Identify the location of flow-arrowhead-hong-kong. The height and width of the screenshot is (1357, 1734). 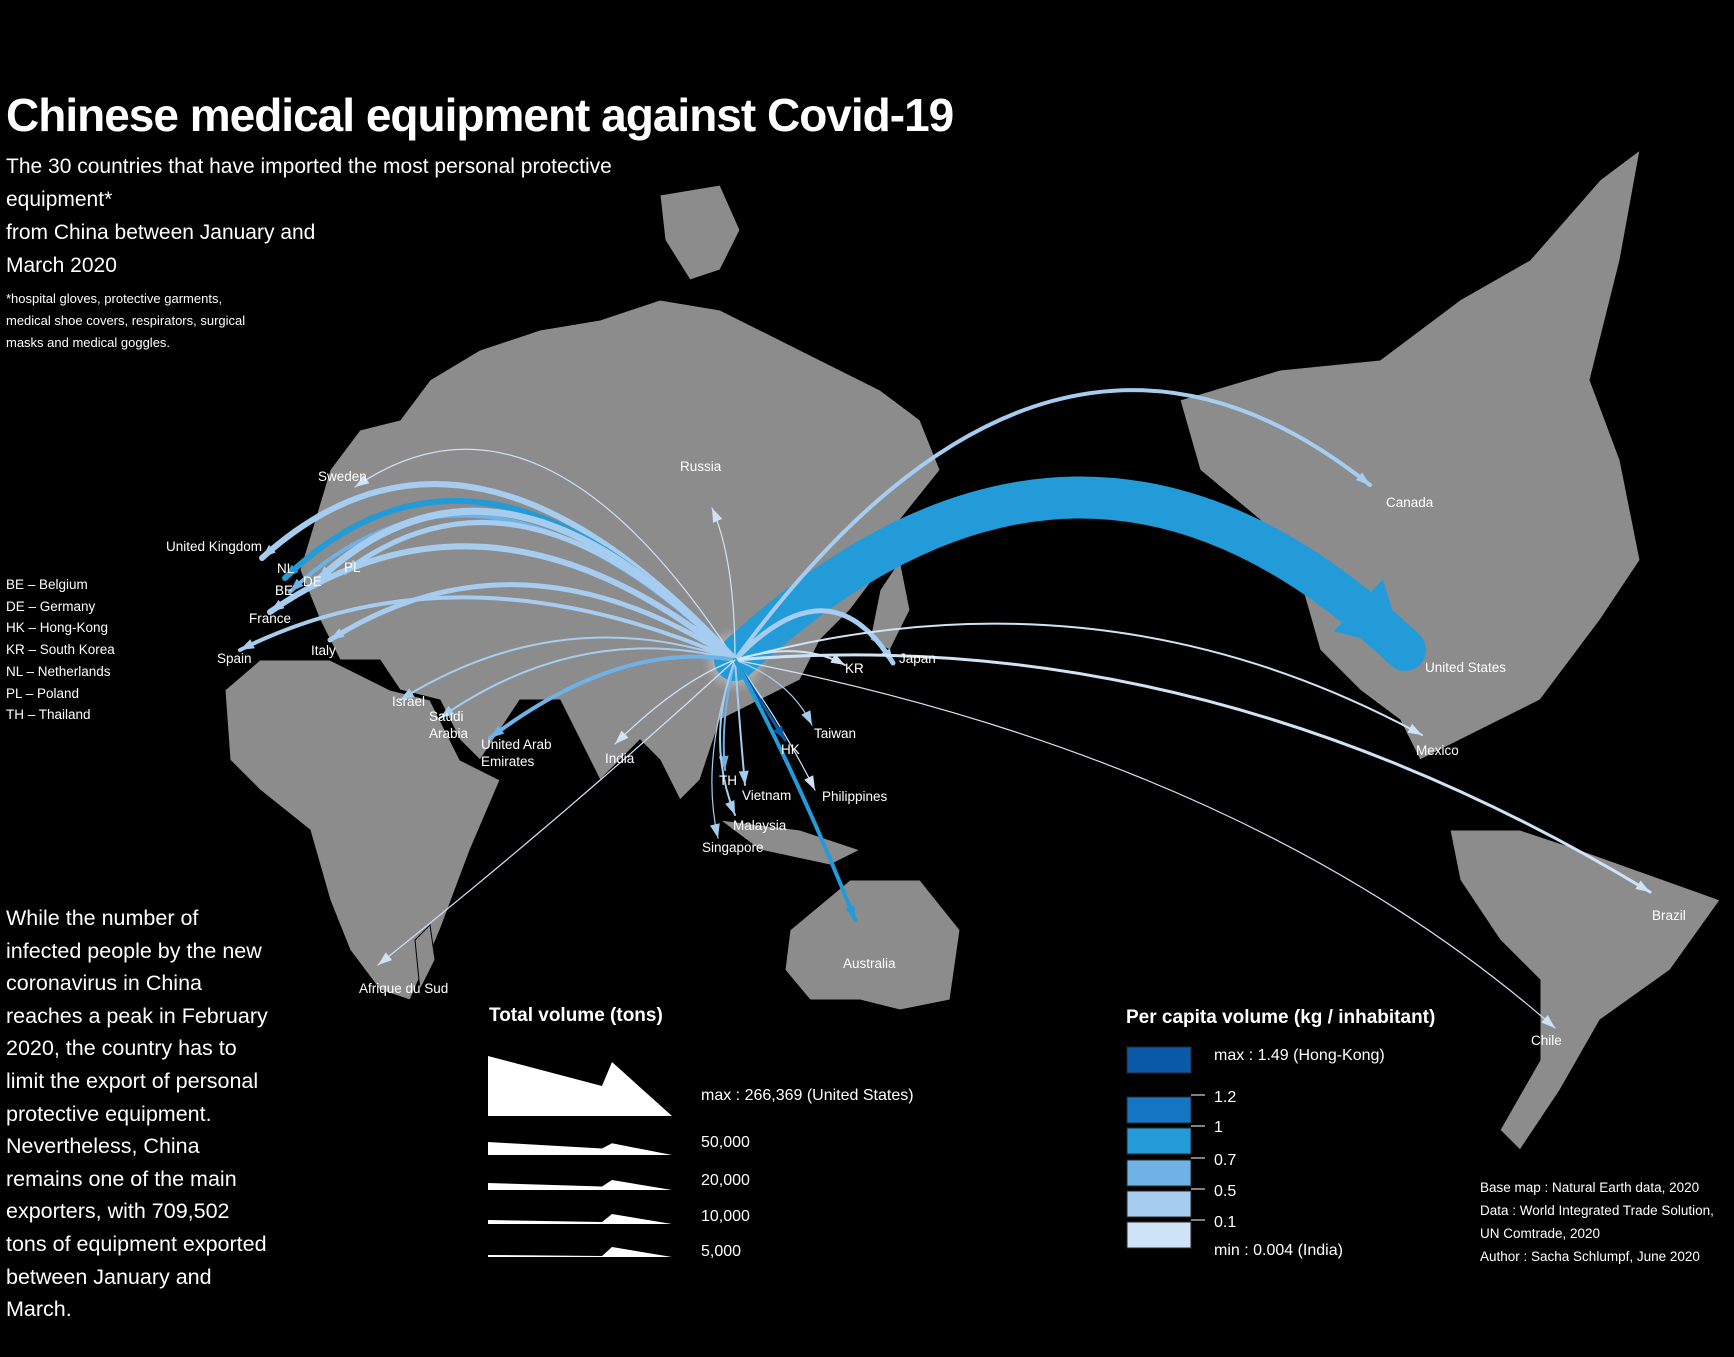
(779, 732).